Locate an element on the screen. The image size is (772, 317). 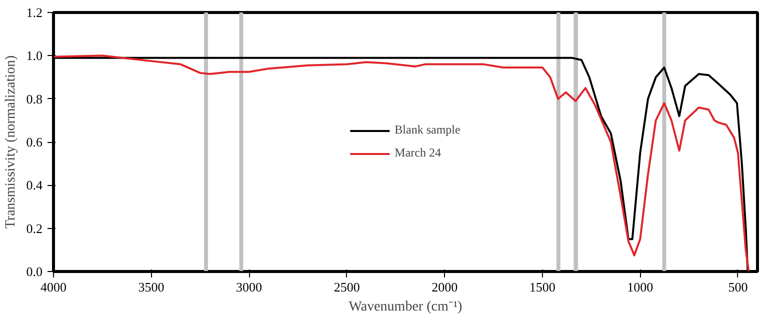
y-axis-title: Transmissivity (normalization) is located at coordinates (10, 142).